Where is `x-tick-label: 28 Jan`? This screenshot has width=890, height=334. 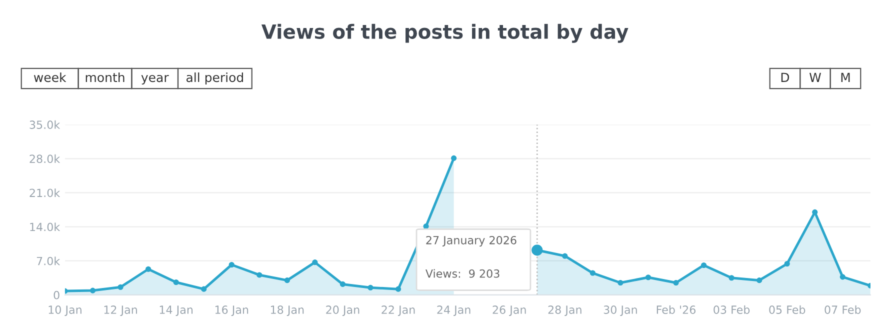
x-tick-label: 28 Jan is located at coordinates (565, 311).